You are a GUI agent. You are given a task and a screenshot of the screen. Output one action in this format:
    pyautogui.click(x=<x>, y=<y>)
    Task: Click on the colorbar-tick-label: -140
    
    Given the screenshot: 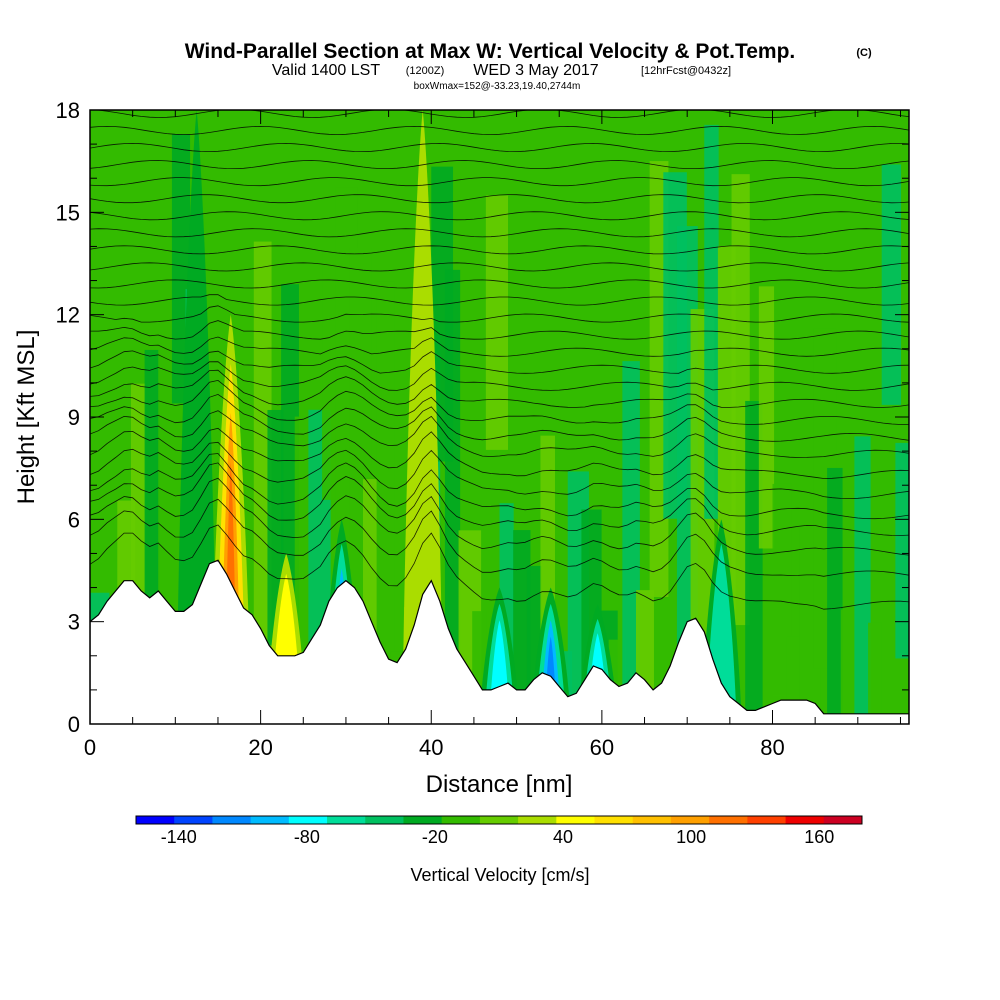 What is the action you would take?
    pyautogui.click(x=179, y=837)
    